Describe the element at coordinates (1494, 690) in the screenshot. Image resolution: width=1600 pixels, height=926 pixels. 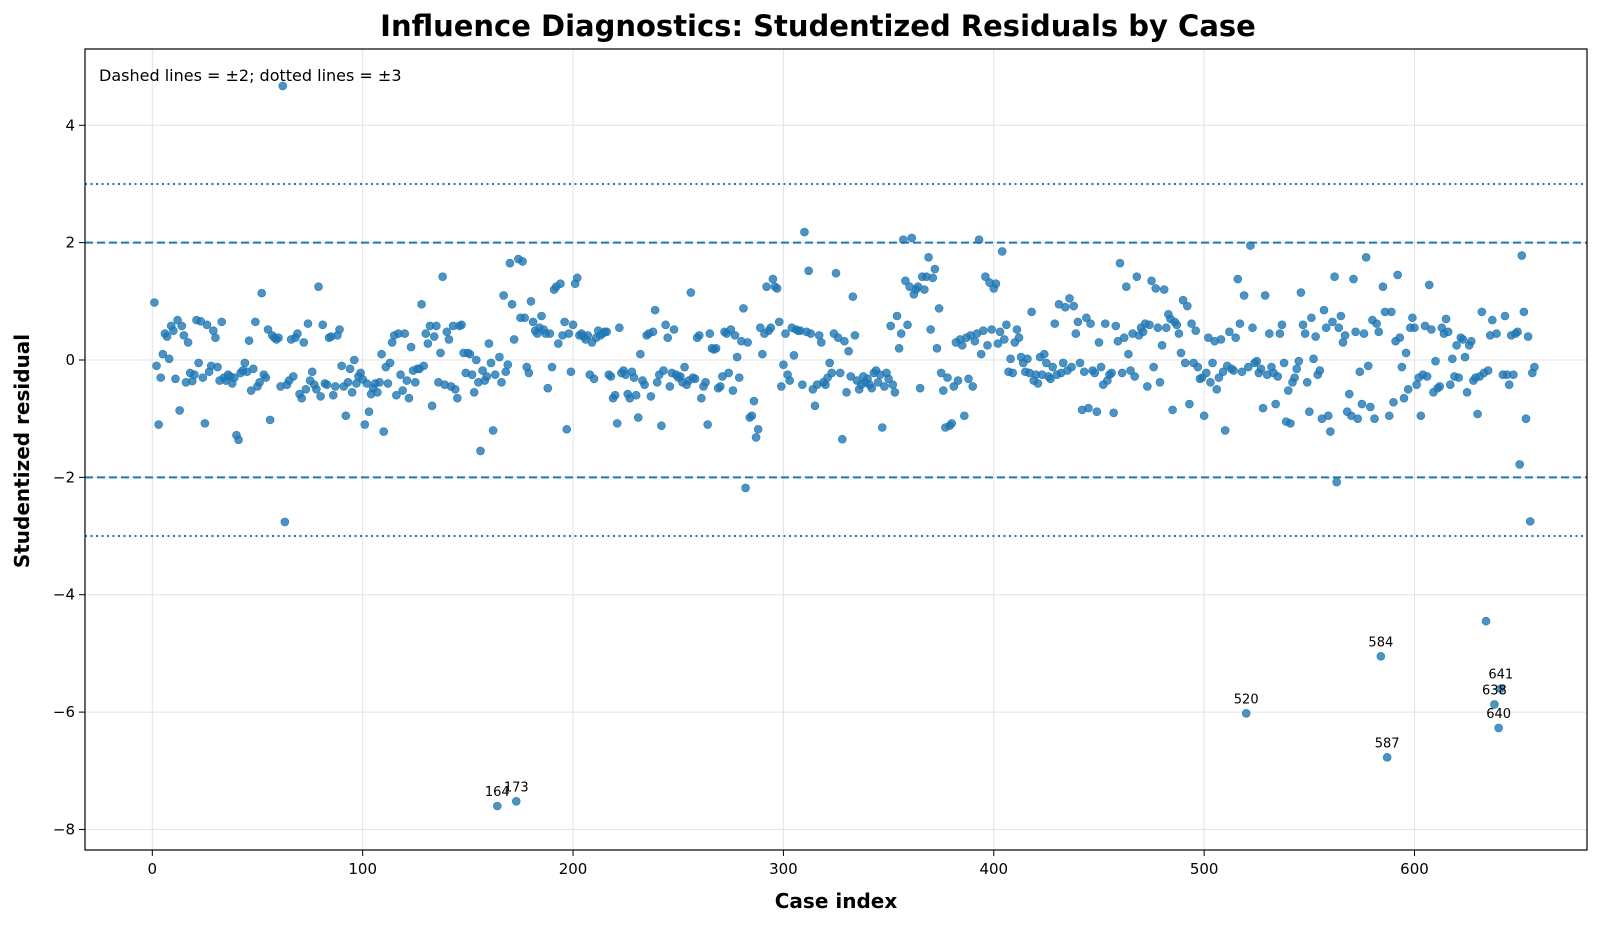
I see `outlier-label: 638` at that location.